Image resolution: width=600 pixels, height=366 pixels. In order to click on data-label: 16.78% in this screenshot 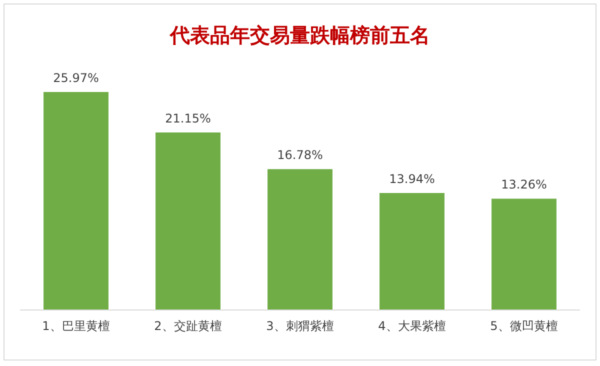, I will do `click(300, 155)`.